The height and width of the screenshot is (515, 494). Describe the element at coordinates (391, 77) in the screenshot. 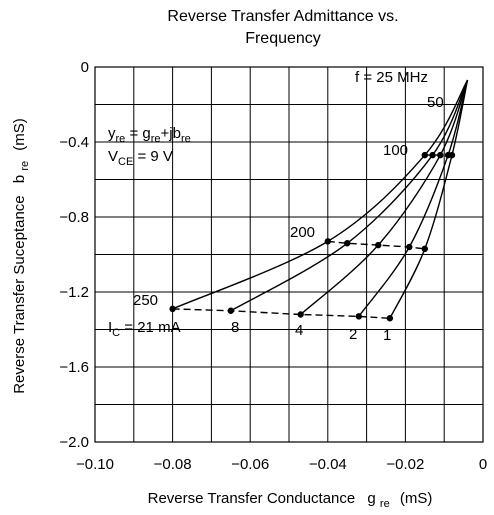

I see `freq-25-label: f = 25 MHz` at that location.